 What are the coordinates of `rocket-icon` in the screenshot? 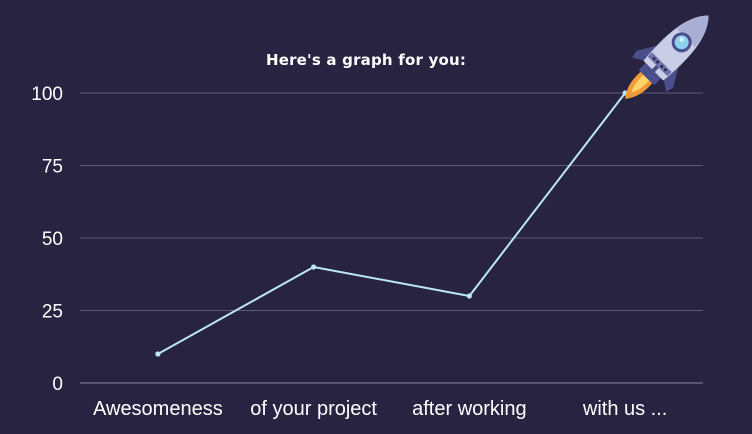 It's located at (667, 57).